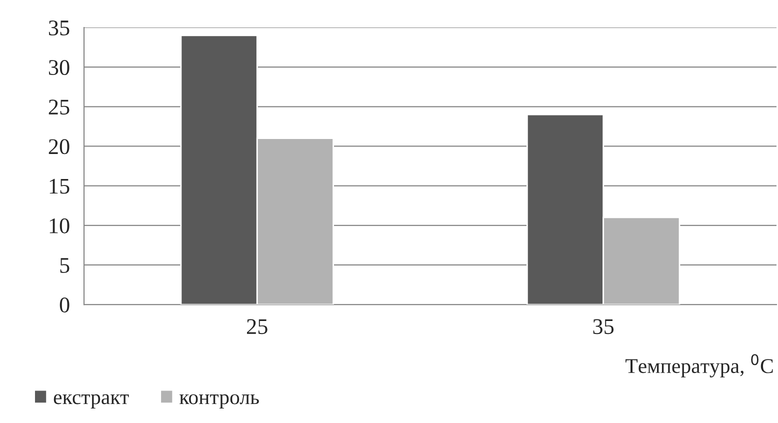 This screenshot has width=778, height=423. What do you see at coordinates (65, 304) in the screenshot?
I see `y-tick-label: 0` at bounding box center [65, 304].